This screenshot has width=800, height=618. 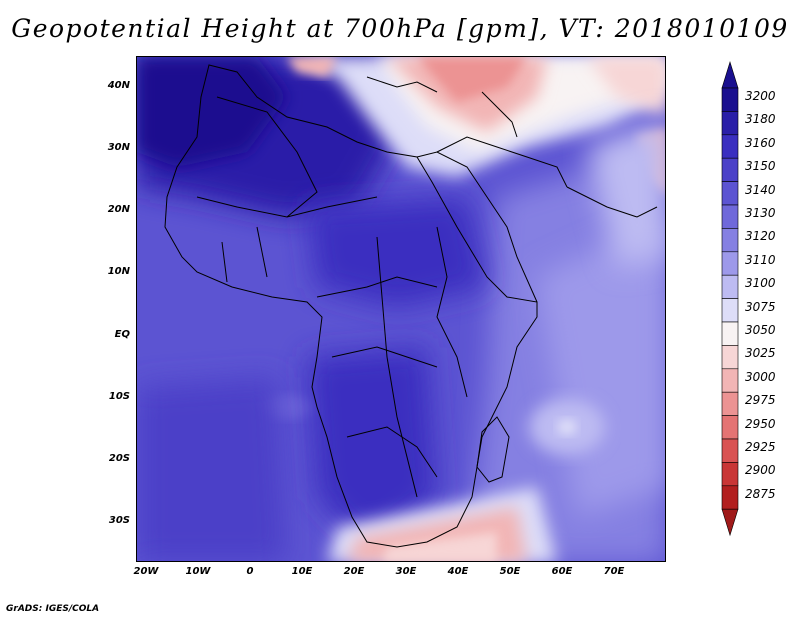 I want to click on lat-label-20n: 20N, so click(x=118, y=209).